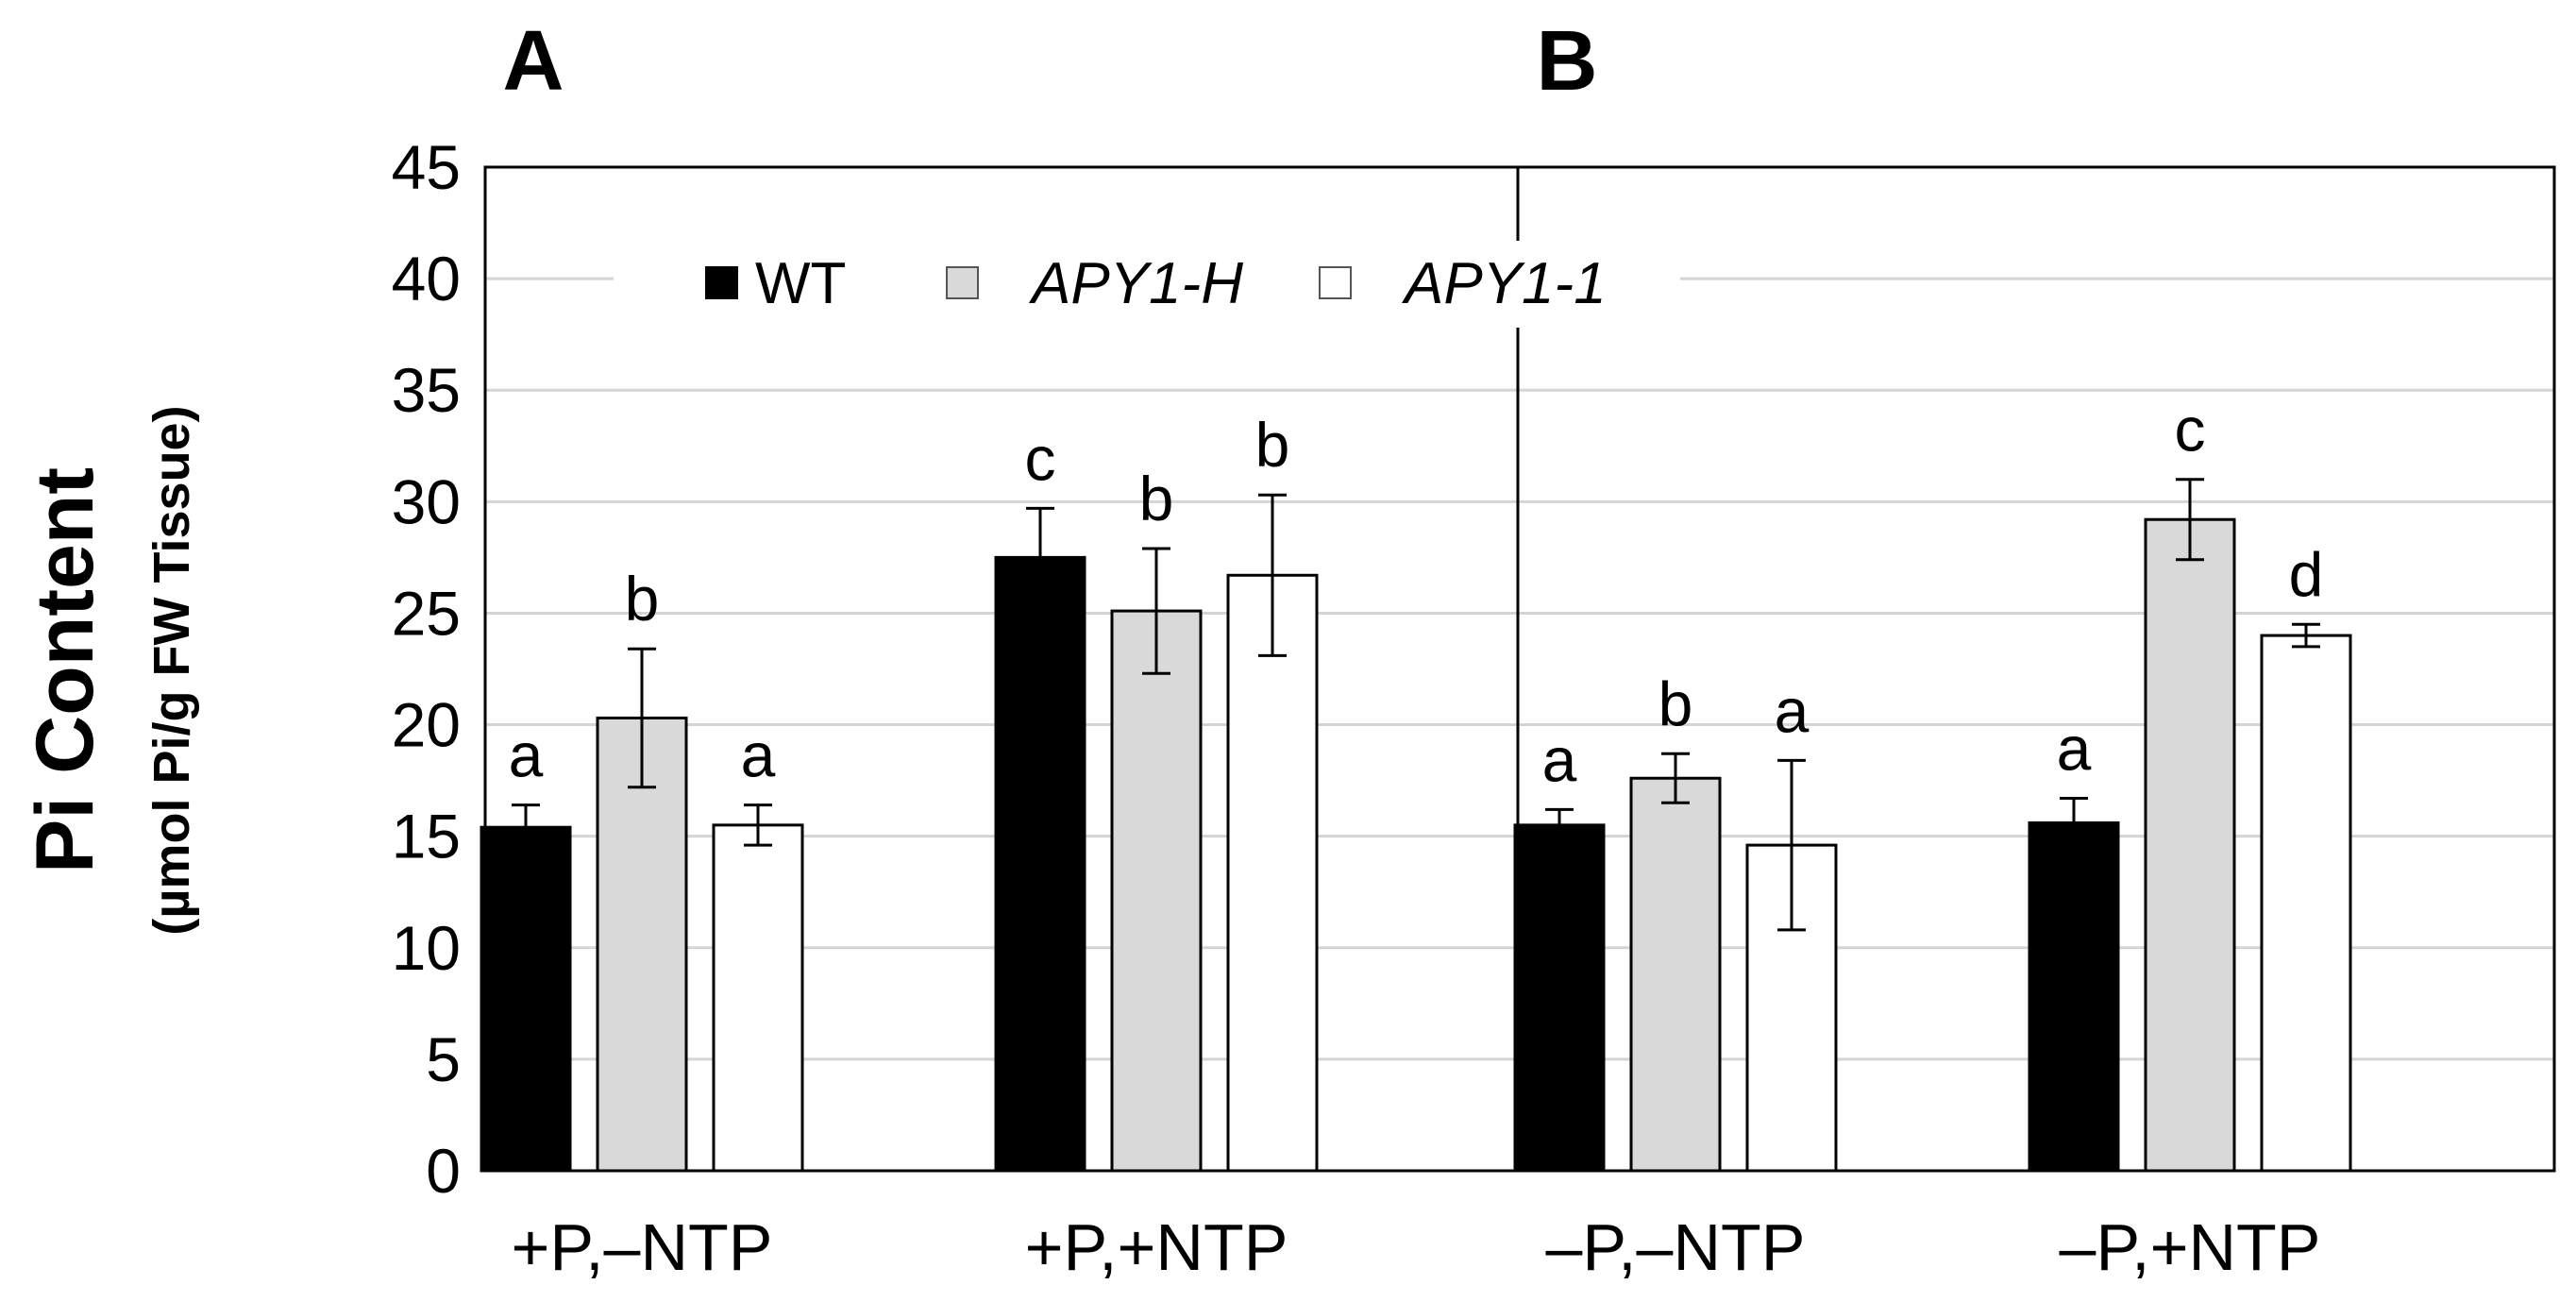  I want to click on y-tick-label: 35, so click(427, 390).